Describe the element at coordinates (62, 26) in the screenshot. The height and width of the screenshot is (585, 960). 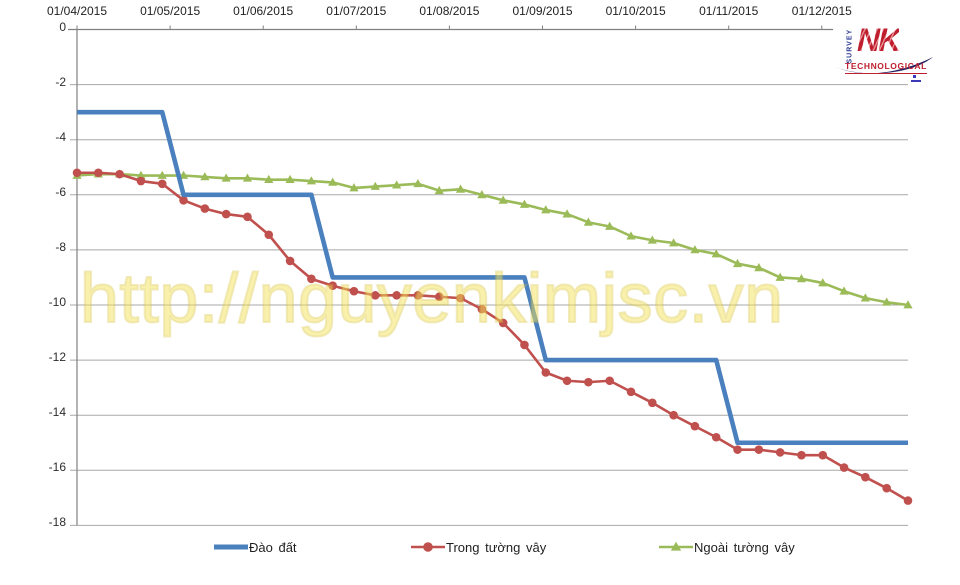
I see `y-axis-label: 0` at that location.